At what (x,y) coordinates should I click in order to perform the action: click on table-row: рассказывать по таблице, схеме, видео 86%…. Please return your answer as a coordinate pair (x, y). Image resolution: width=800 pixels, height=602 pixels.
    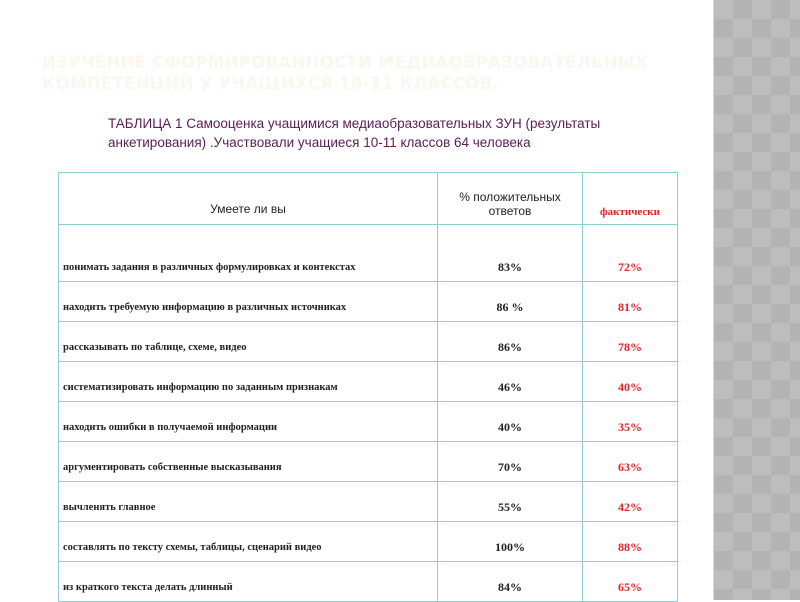
    Looking at the image, I should click on (368, 341).